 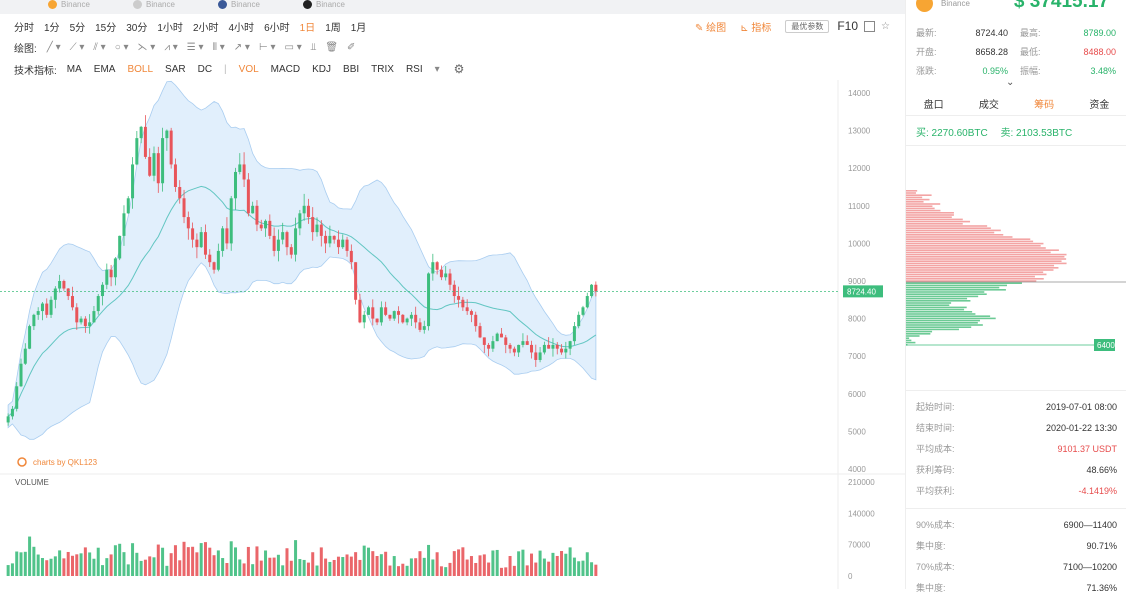 I want to click on star-icon: ☆, so click(x=885, y=26).